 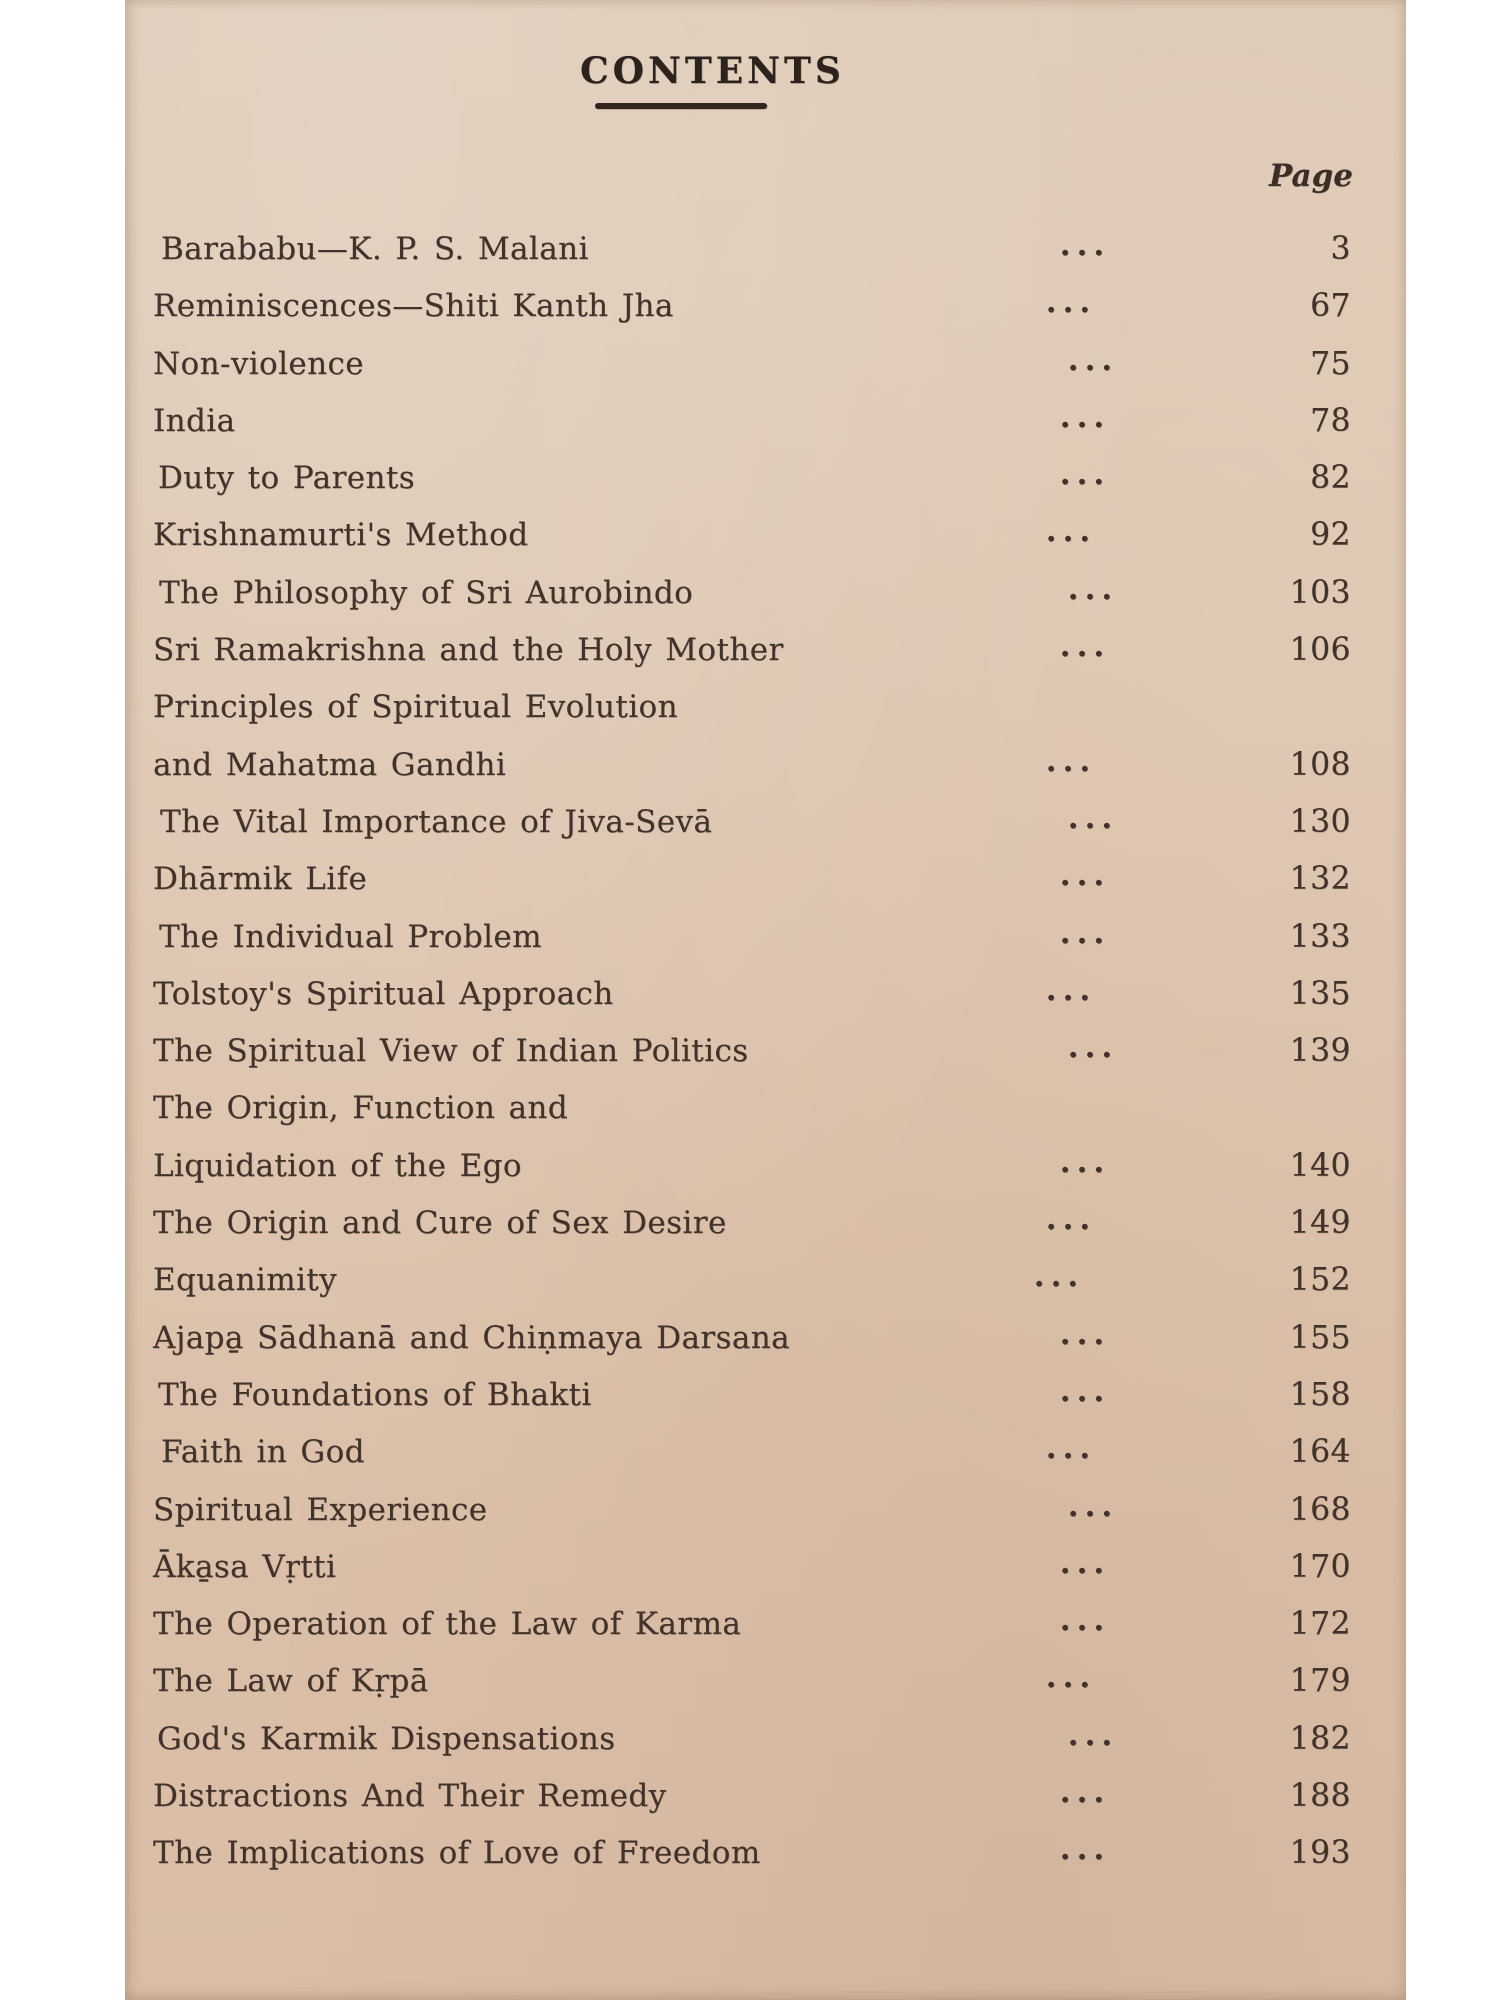 I want to click on toc-entry-title: Principles of Spiritual Evolution, so click(x=415, y=707).